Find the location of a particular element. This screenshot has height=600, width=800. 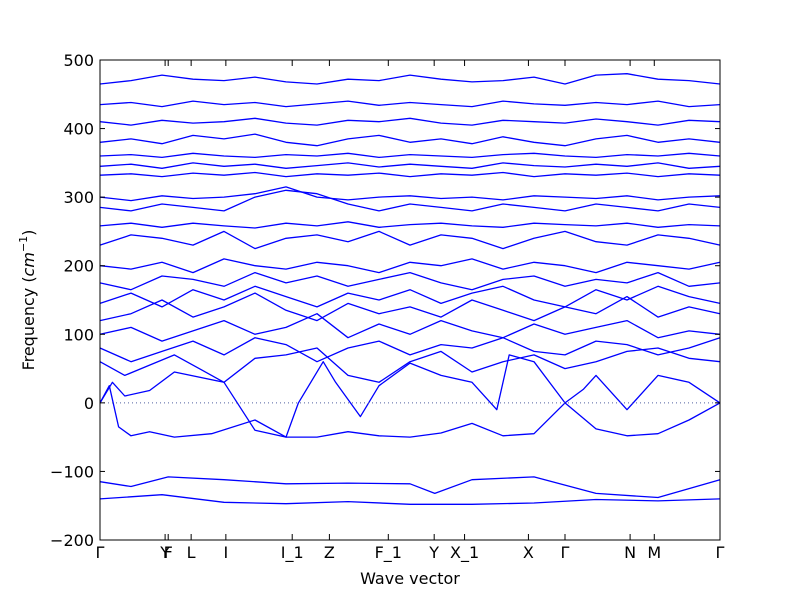

y-tick-label: 200 is located at coordinates (78, 266).